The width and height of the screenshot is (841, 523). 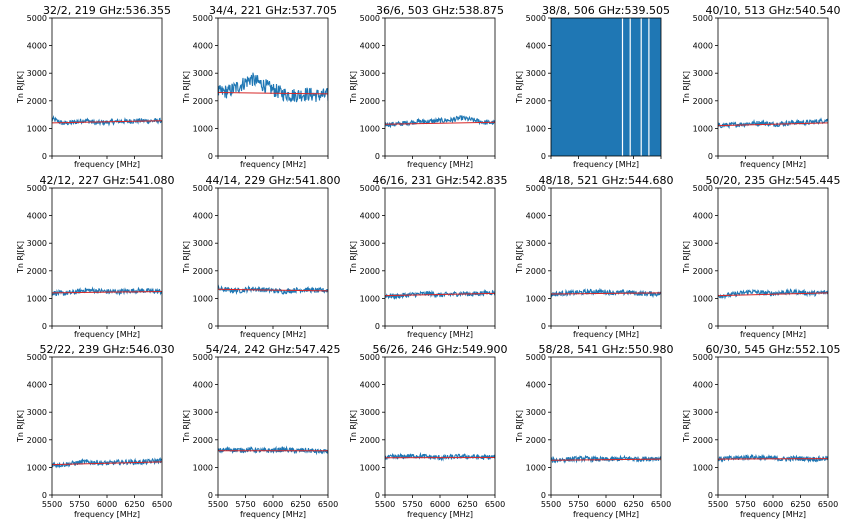 What do you see at coordinates (606, 10) in the screenshot?
I see `subplot-title: 38/8, 506 GHz:539.505` at bounding box center [606, 10].